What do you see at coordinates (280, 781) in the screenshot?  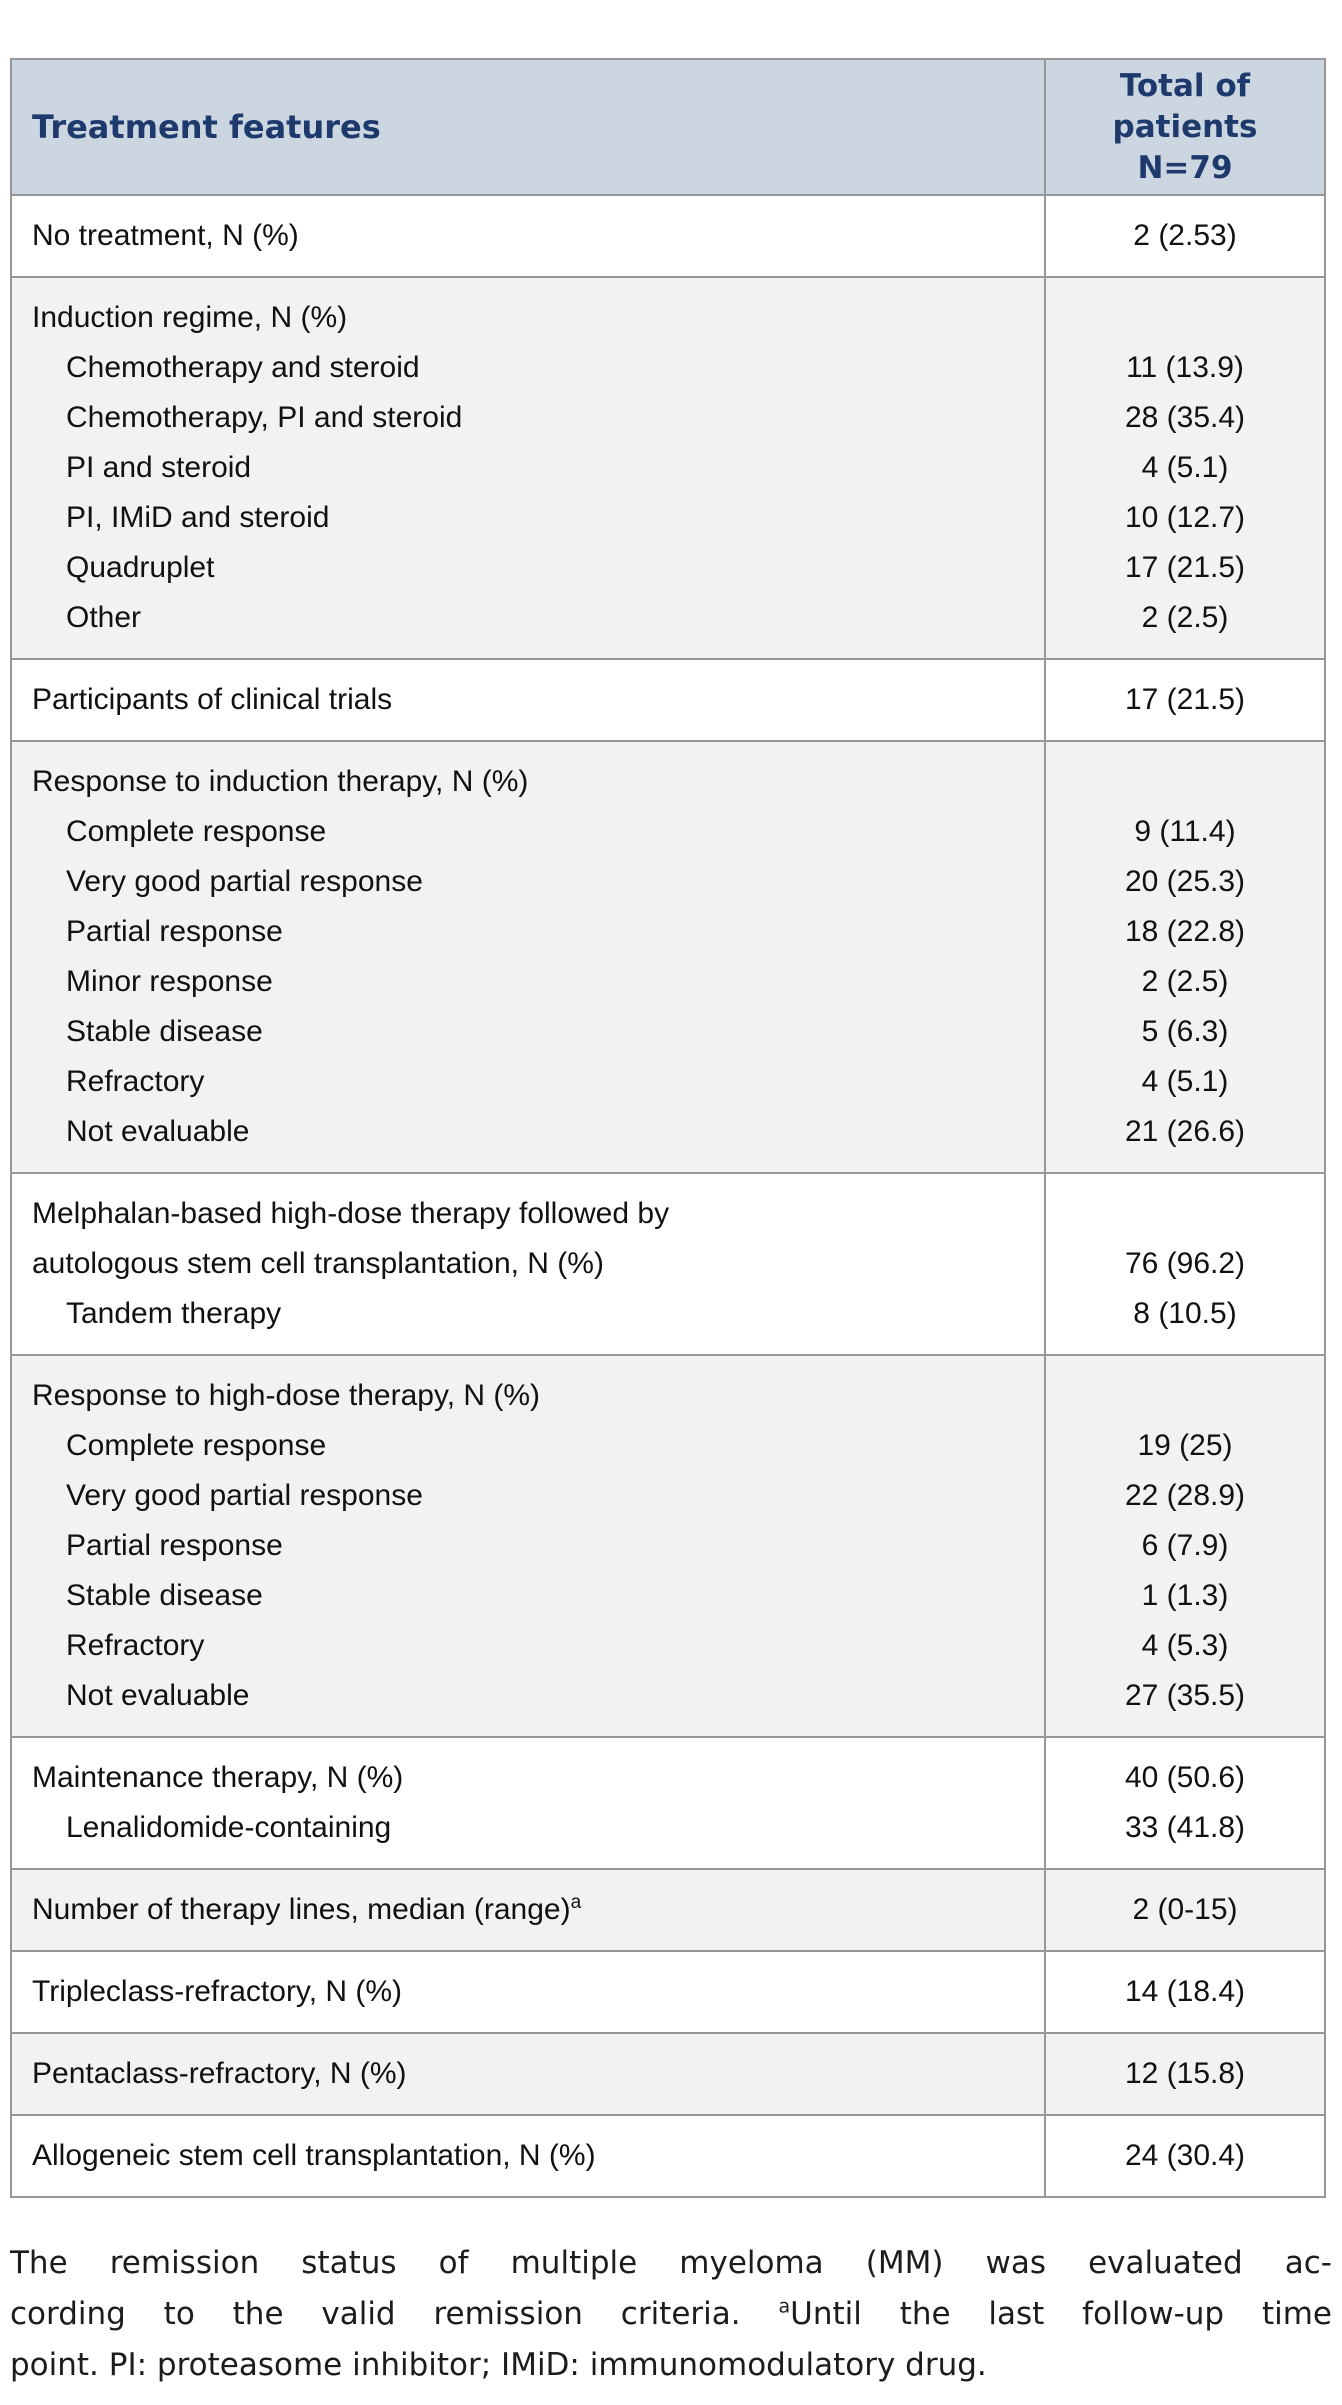 I see `row-label: Response to induction therapy, N (%)` at bounding box center [280, 781].